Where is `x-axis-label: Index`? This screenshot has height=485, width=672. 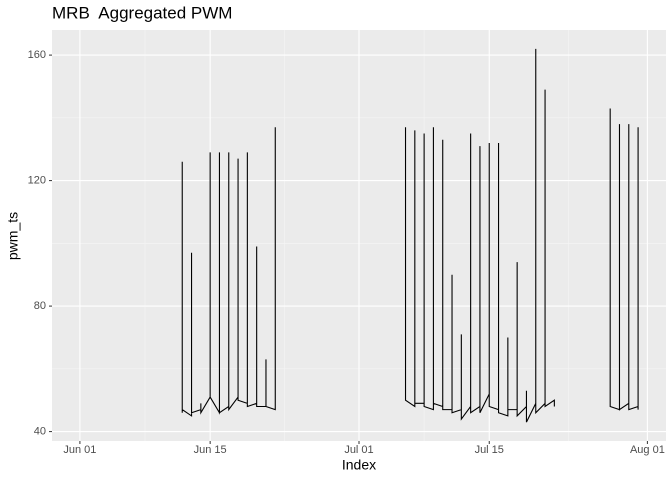 x-axis-label: Index is located at coordinates (359, 465).